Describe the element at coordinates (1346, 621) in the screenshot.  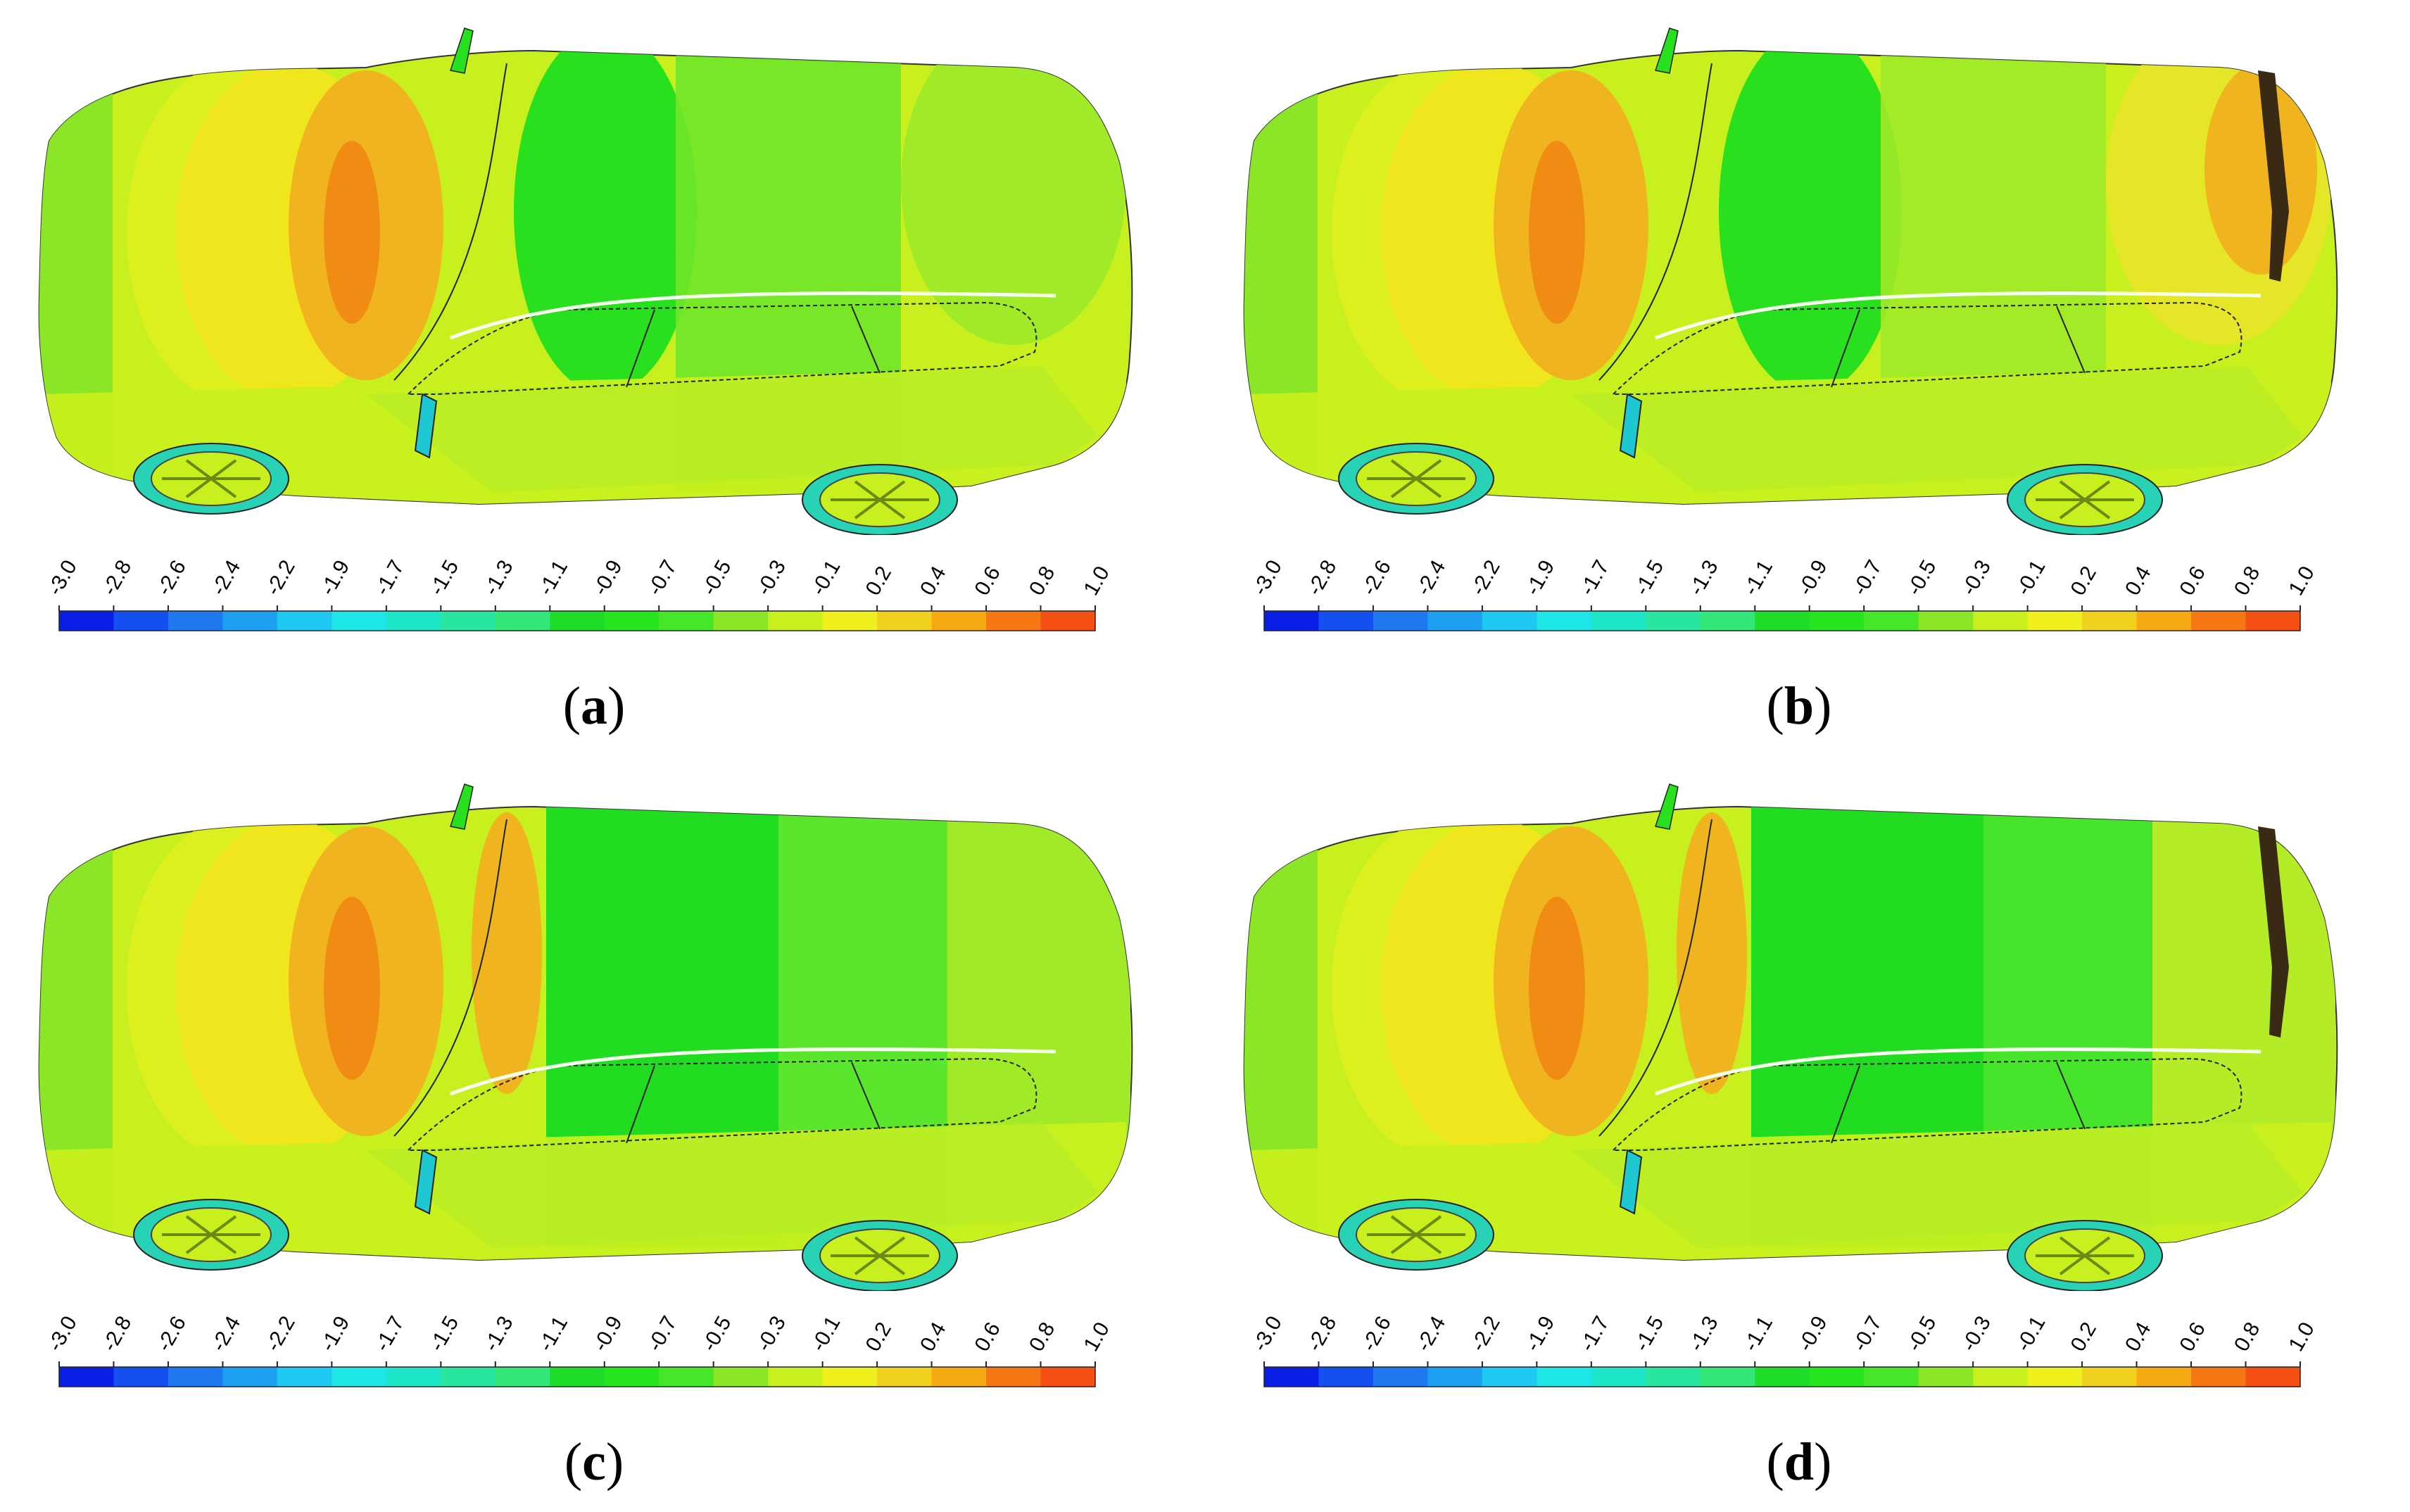
I see `colorbar-cell-1-b` at that location.